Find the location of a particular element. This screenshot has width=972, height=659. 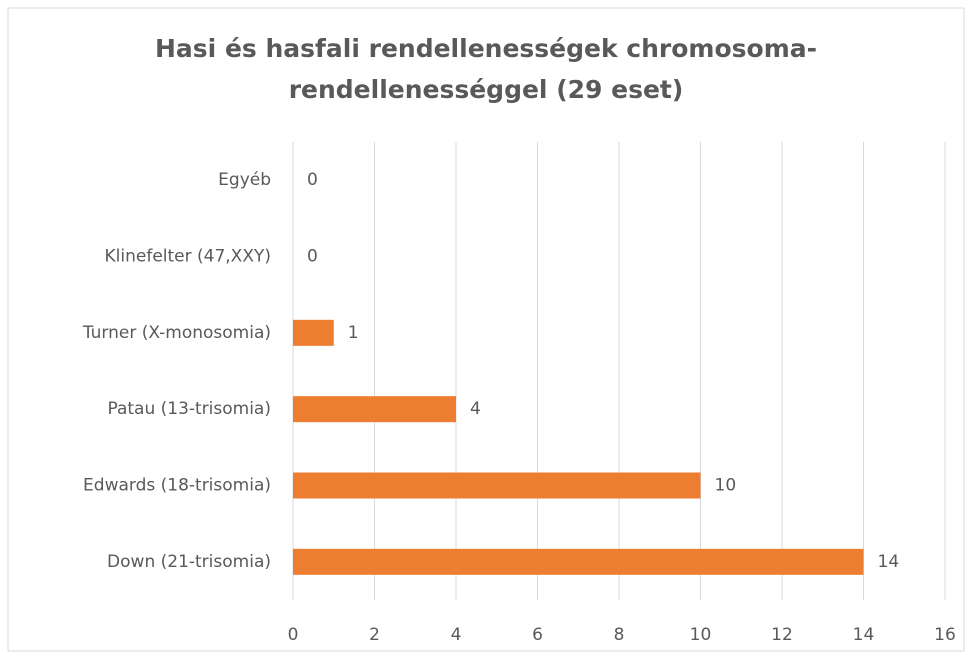

x-tick-label: 6 is located at coordinates (537, 635).